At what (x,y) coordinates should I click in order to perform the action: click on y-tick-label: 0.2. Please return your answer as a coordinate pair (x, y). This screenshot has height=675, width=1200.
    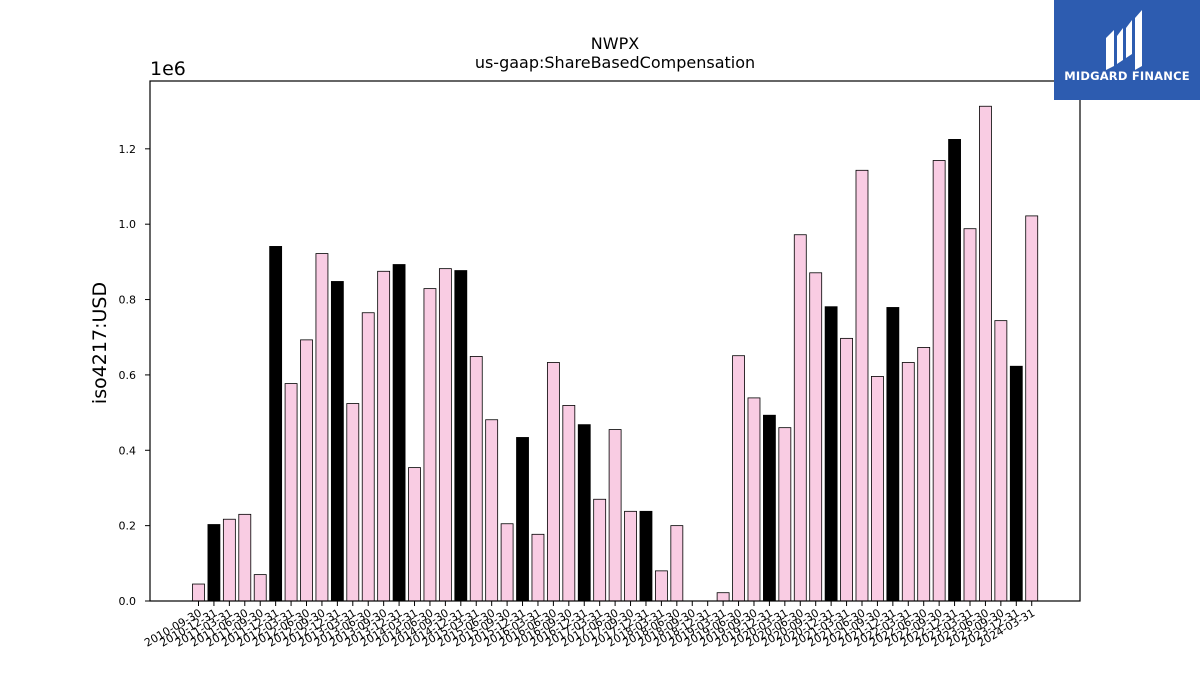
    Looking at the image, I should click on (128, 526).